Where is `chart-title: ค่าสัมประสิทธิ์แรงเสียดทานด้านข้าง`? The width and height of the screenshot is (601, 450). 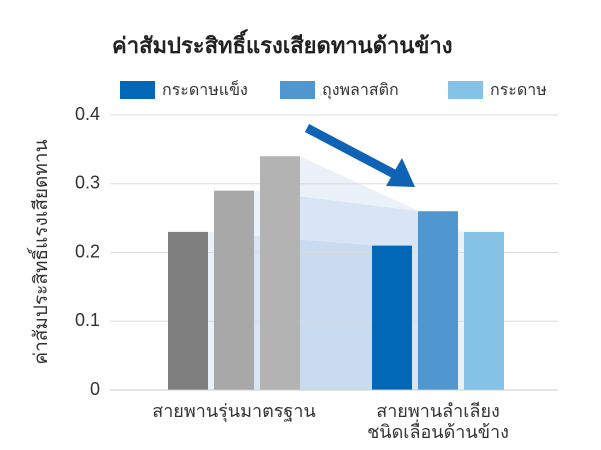
chart-title: ค่าสัมประสิทธิ์แรงเสียดทานด้านข้าง is located at coordinates (282, 43).